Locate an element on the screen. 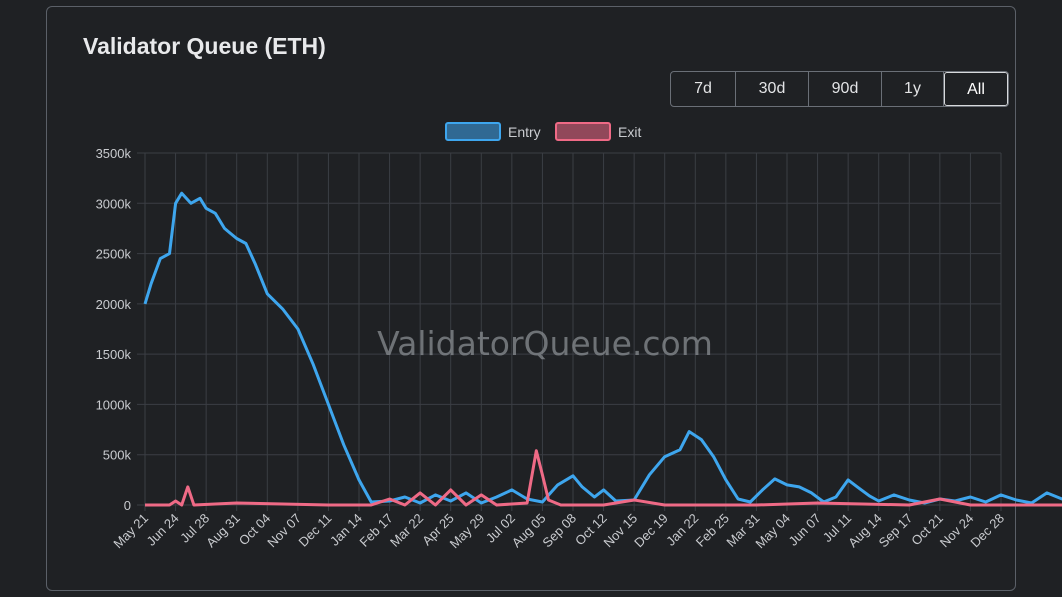 The height and width of the screenshot is (597, 1062). x-tick-label: Aug 14 is located at coordinates (865, 531).